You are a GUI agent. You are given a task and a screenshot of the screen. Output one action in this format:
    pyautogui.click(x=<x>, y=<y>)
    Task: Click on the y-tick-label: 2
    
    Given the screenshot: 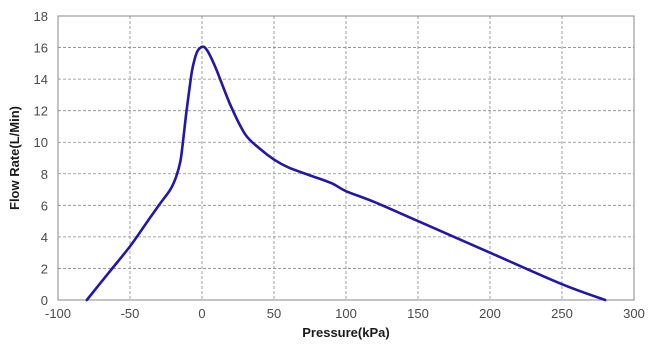 What is the action you would take?
    pyautogui.click(x=44, y=268)
    